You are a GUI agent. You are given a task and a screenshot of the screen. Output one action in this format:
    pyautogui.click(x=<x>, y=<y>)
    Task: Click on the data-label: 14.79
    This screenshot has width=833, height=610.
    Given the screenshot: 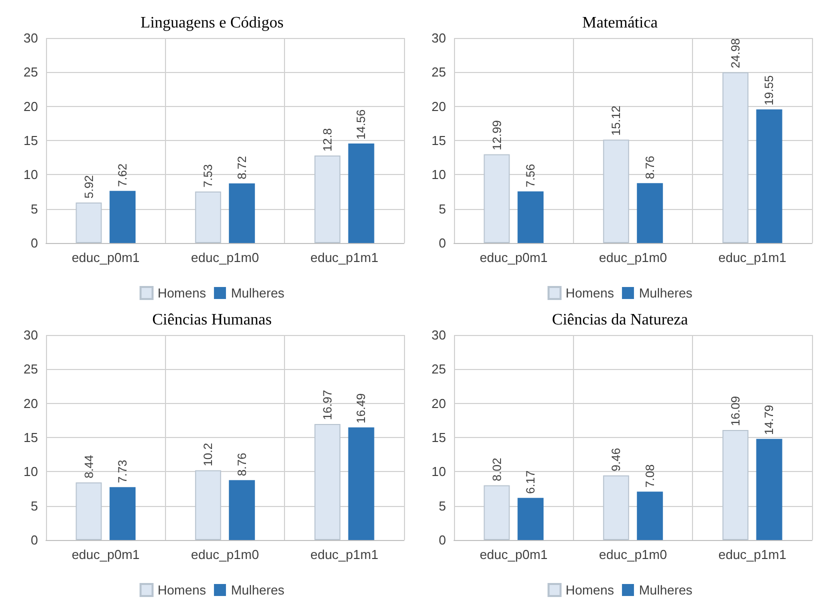 What is the action you would take?
    pyautogui.click(x=769, y=419)
    